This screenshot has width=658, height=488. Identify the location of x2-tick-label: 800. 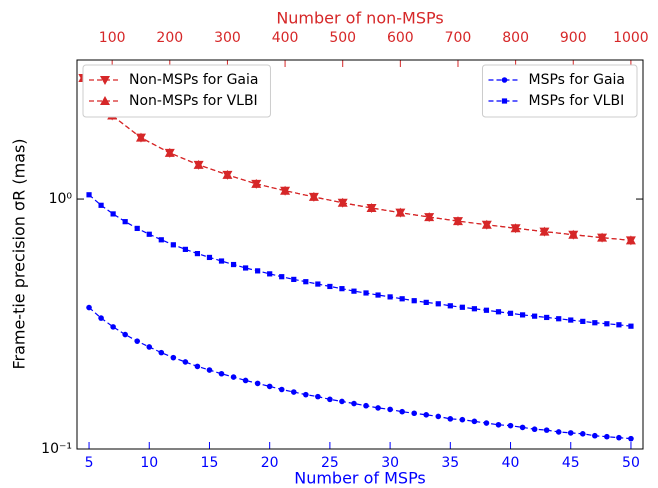
(515, 38).